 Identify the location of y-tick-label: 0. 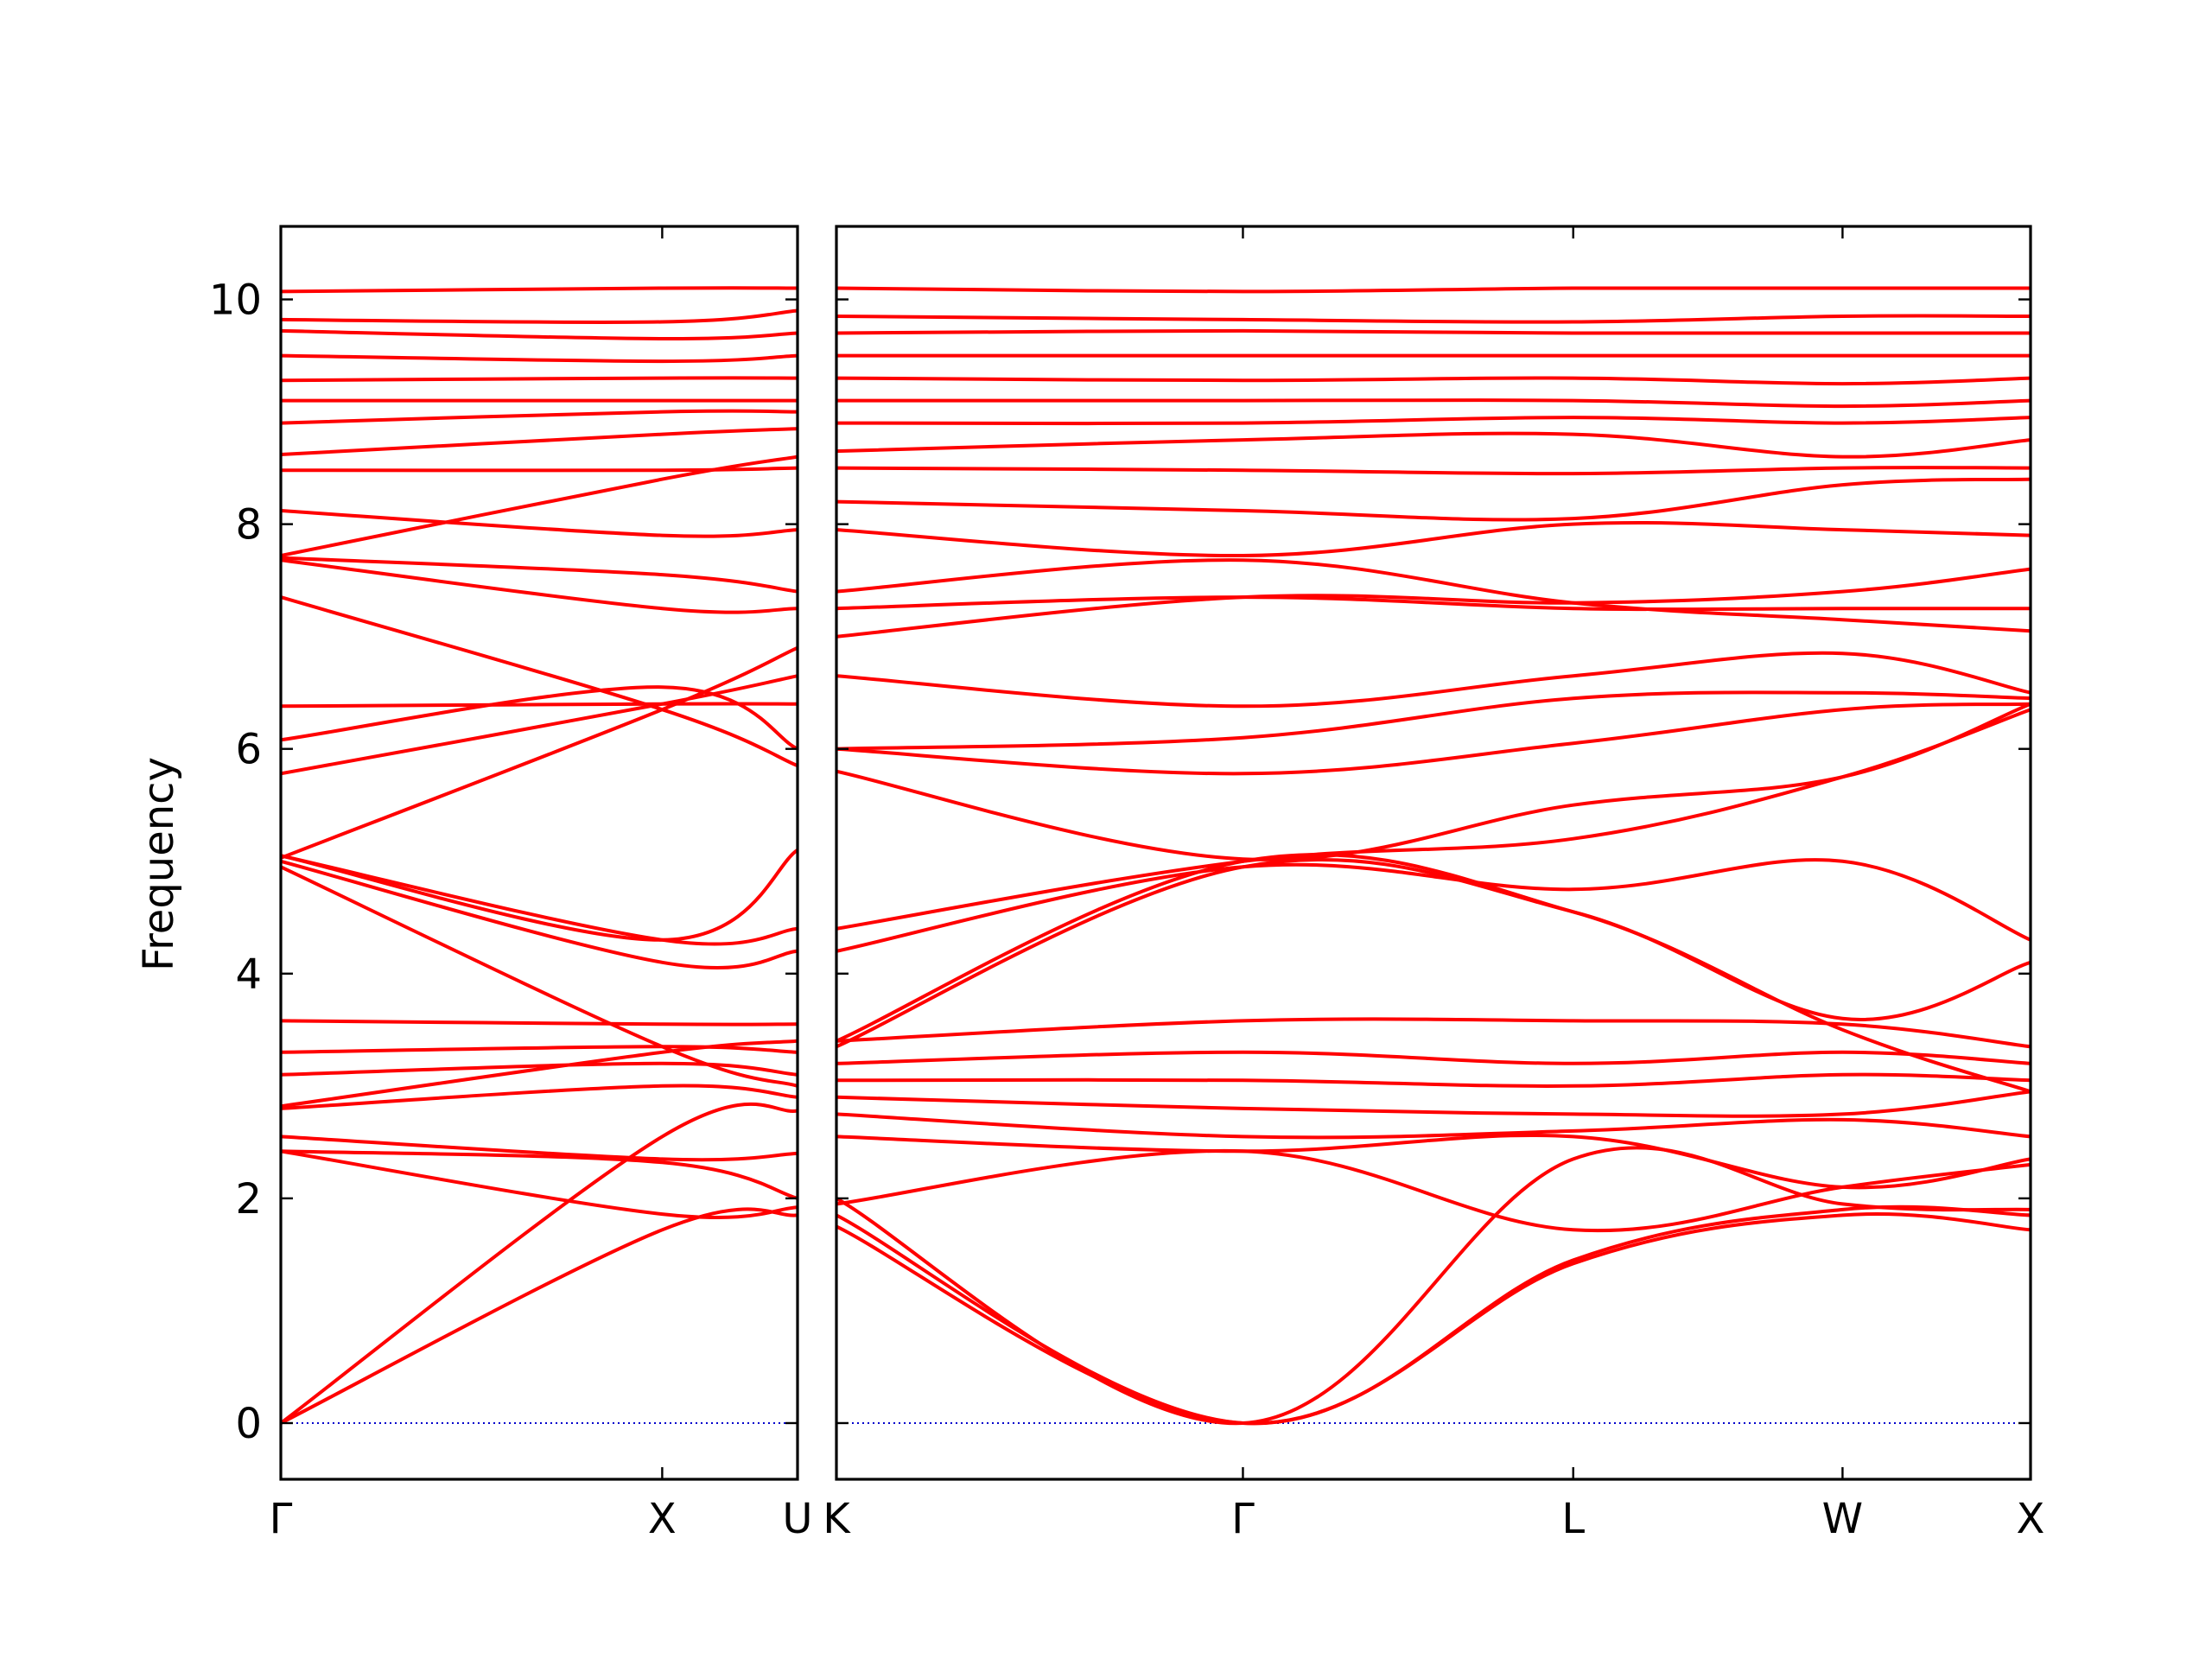
(248, 1424).